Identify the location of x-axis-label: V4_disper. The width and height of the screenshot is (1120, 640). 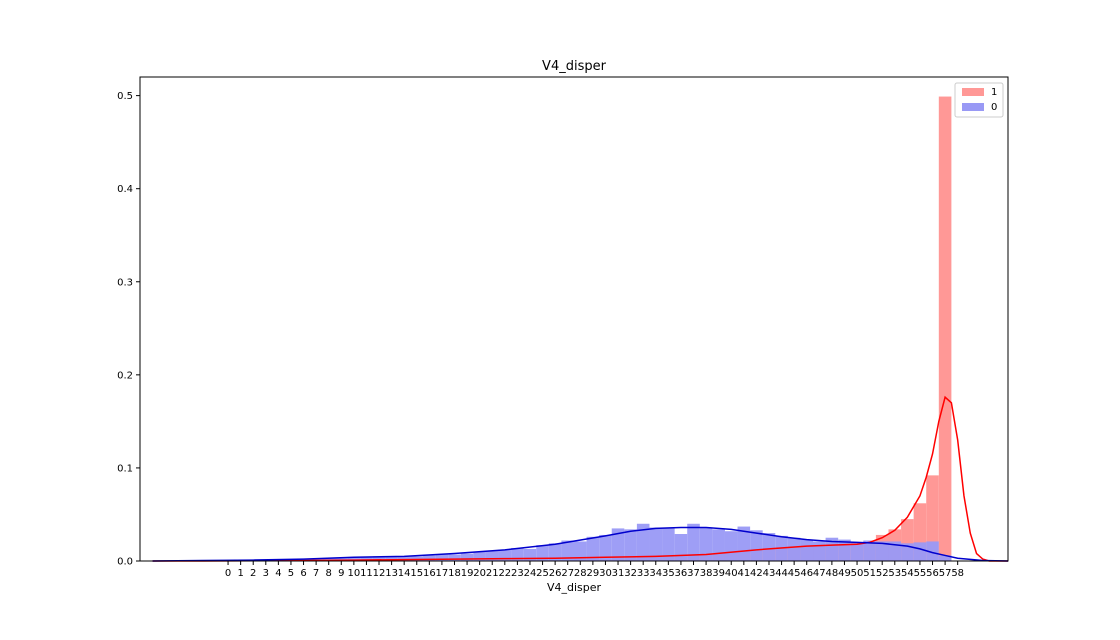
(574, 587).